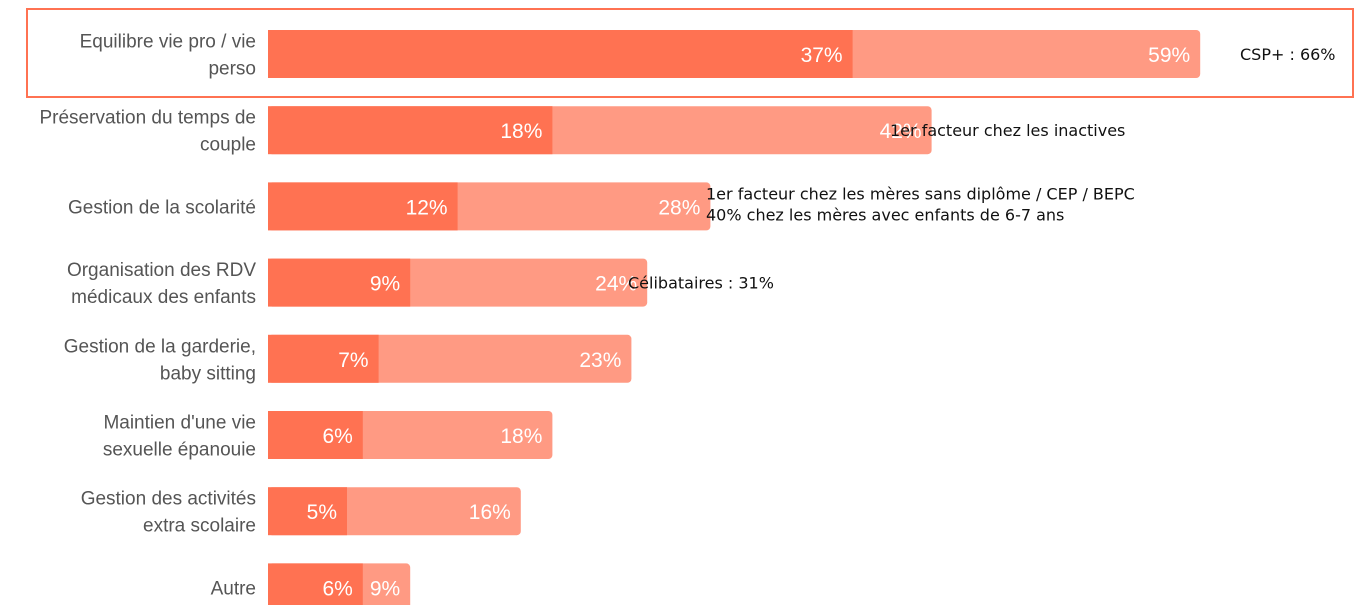  What do you see at coordinates (233, 588) in the screenshot?
I see `category-label: Autre` at bounding box center [233, 588].